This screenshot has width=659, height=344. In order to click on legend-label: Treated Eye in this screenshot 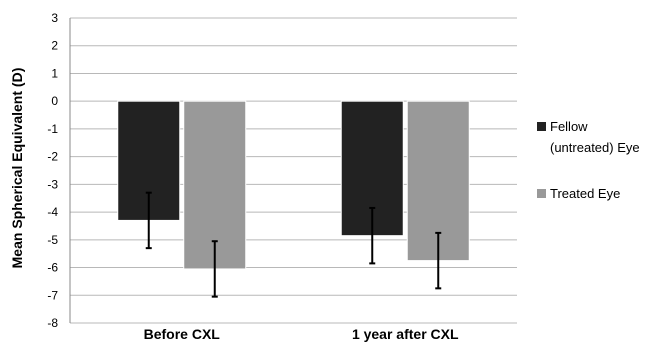, I will do `click(585, 193)`.